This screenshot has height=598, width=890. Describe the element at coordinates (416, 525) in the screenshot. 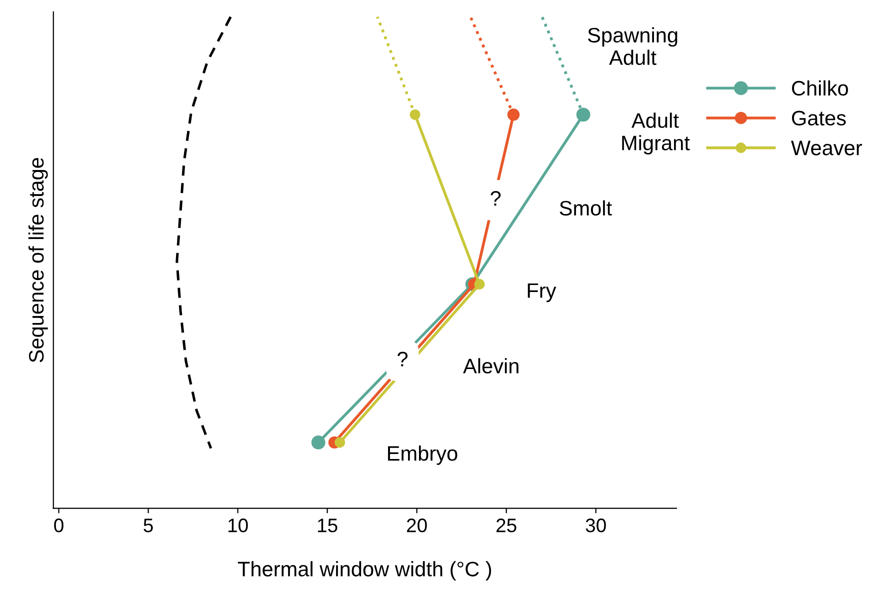

I see `x-tick-label: 20` at that location.